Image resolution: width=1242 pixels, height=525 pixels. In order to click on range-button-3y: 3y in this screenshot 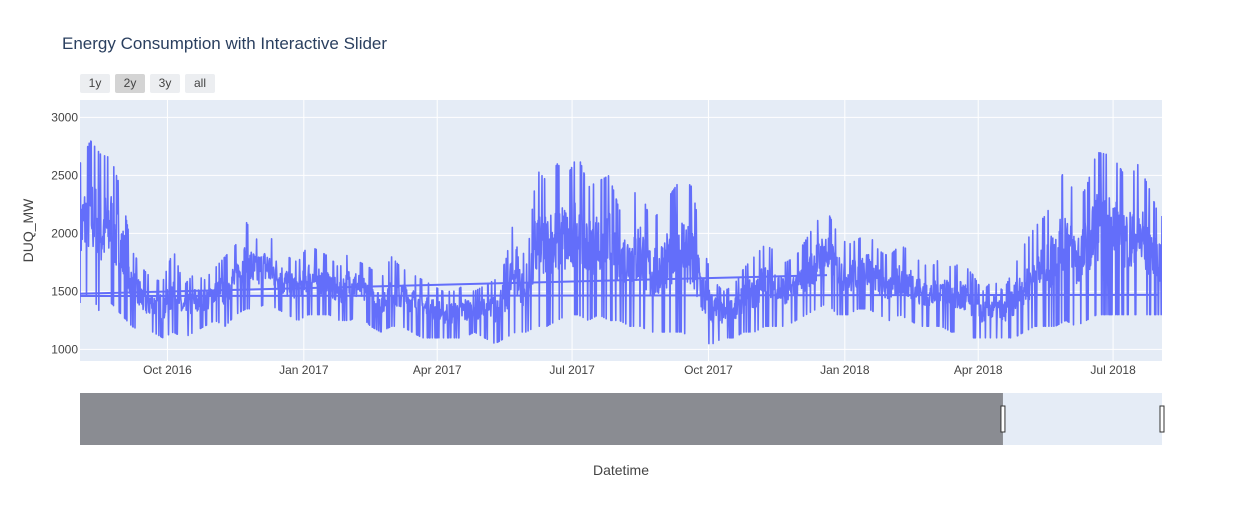, I will do `click(165, 83)`.